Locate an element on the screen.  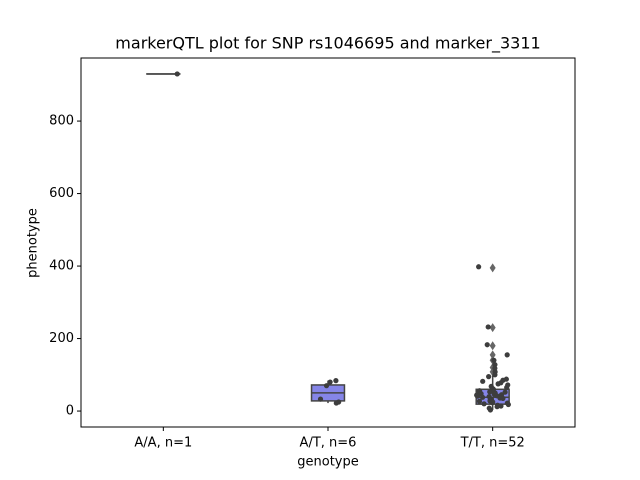
y-tick-label: 800 is located at coordinates (61, 121).